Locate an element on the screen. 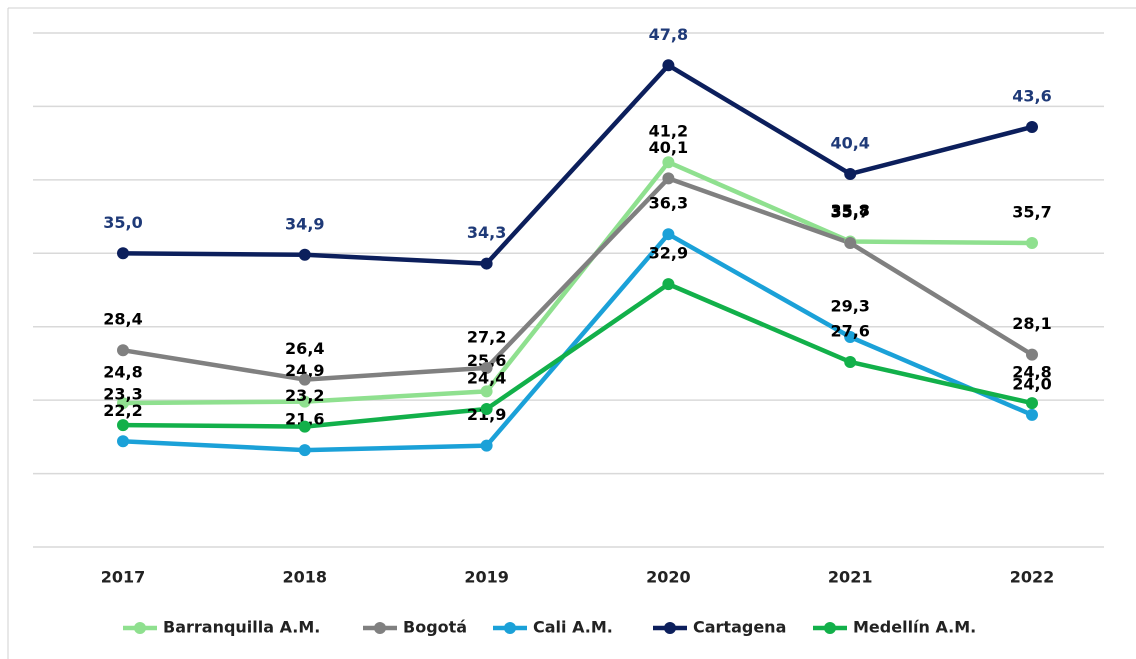  x-tick-label: 2020 is located at coordinates (668, 577).